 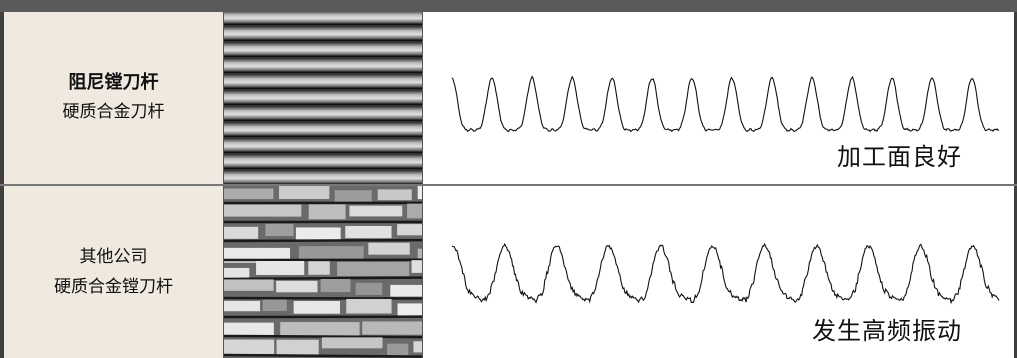 I want to click on surface-photo-rough, so click(x=323, y=272).